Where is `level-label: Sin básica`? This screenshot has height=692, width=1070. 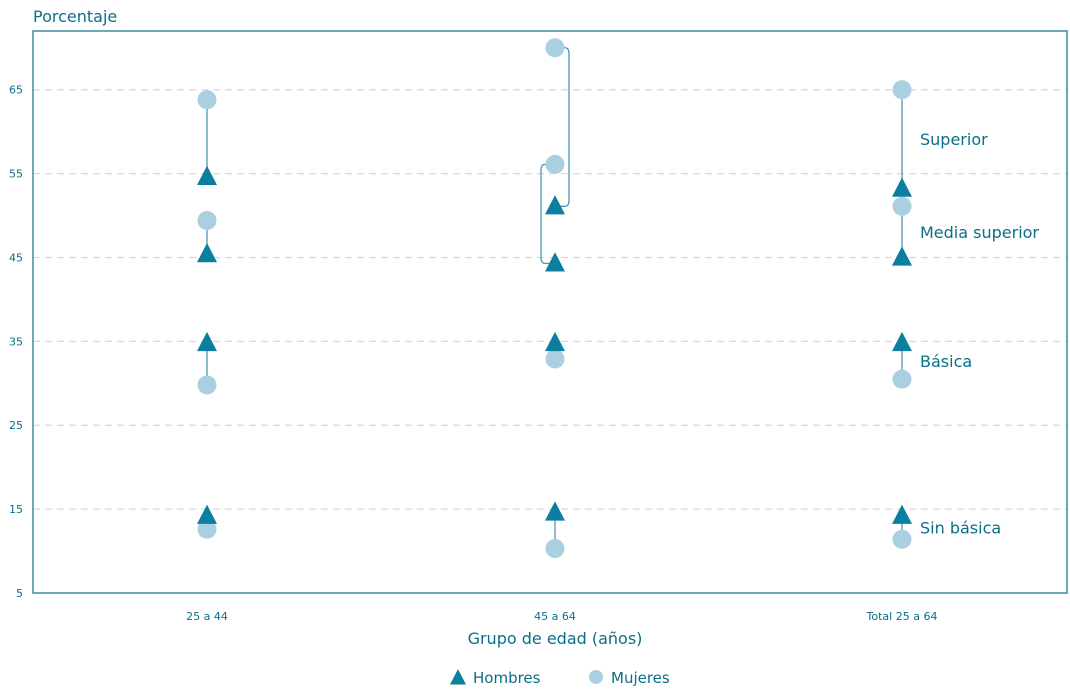
level-label: Sin básica is located at coordinates (960, 528).